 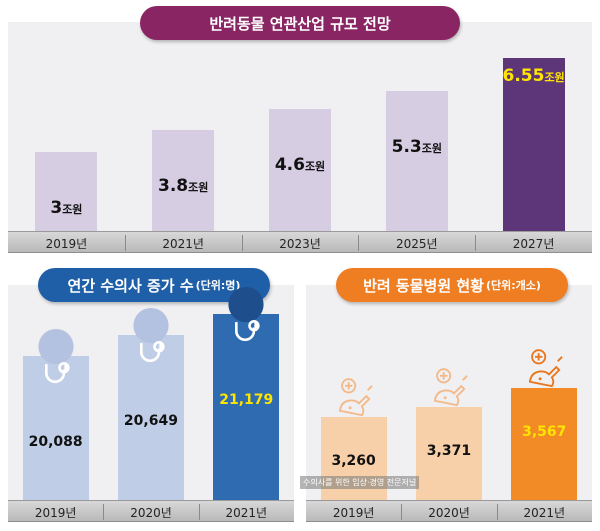 I want to click on industry-value-label: 3, so click(x=56, y=207).